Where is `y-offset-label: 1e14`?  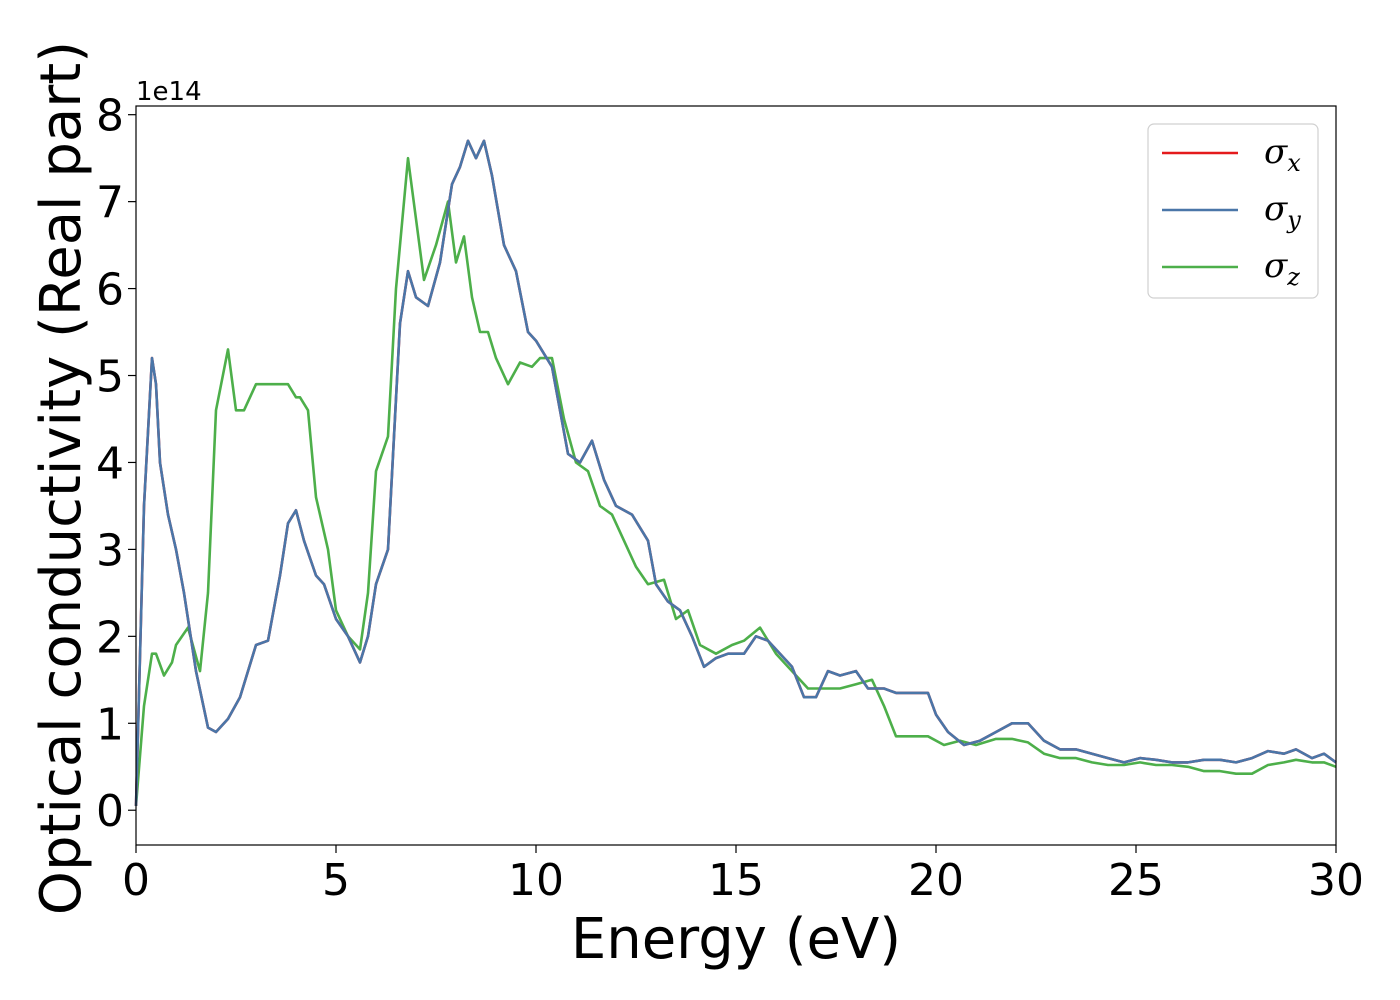 y-offset-label: 1e14 is located at coordinates (169, 92).